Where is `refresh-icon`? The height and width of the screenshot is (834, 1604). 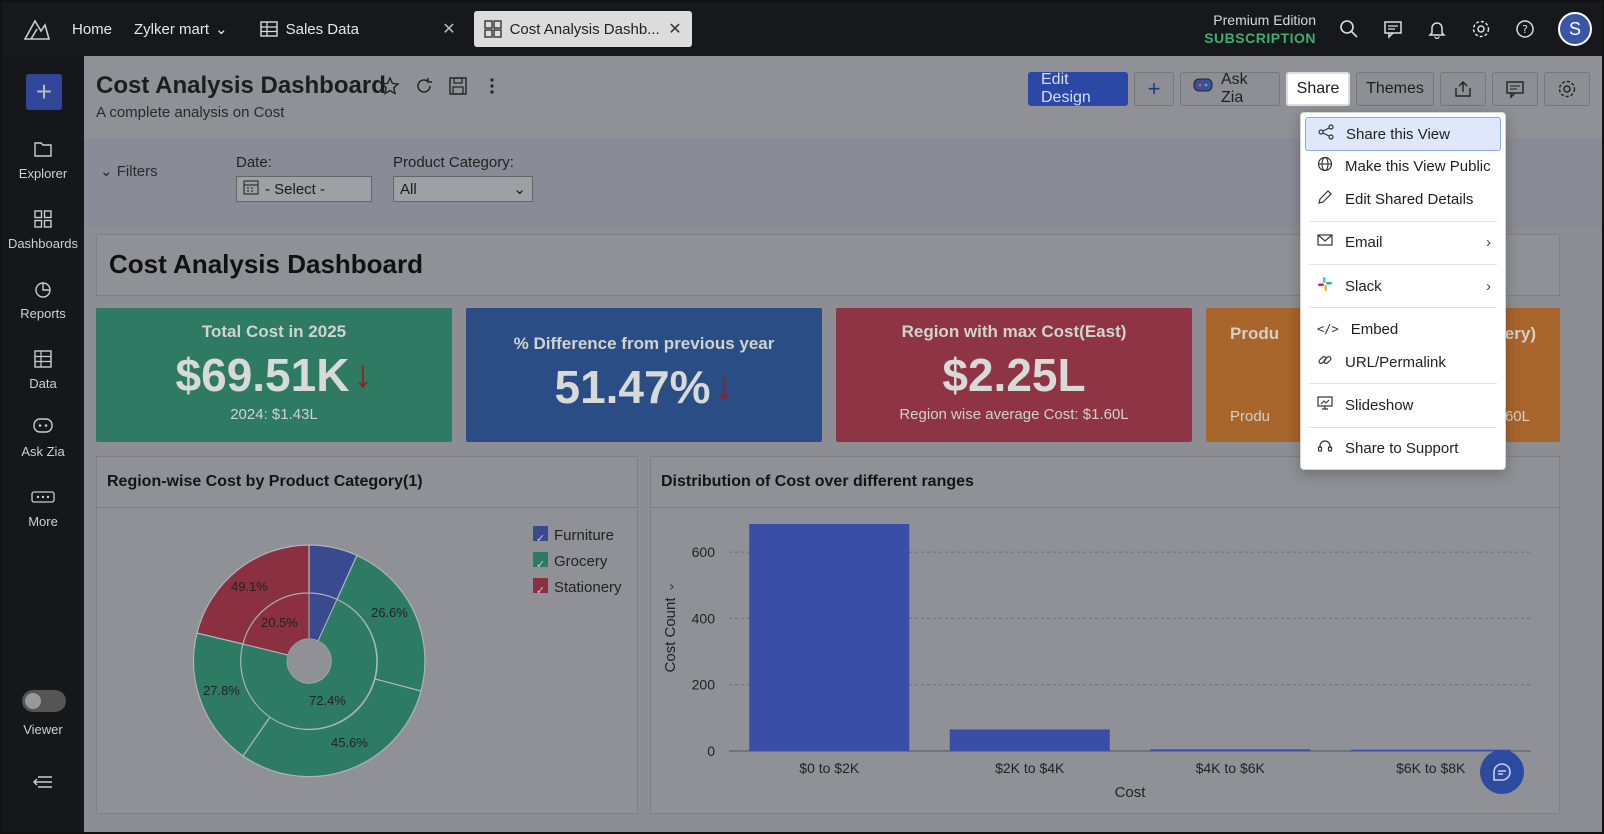
refresh-icon is located at coordinates (424, 88).